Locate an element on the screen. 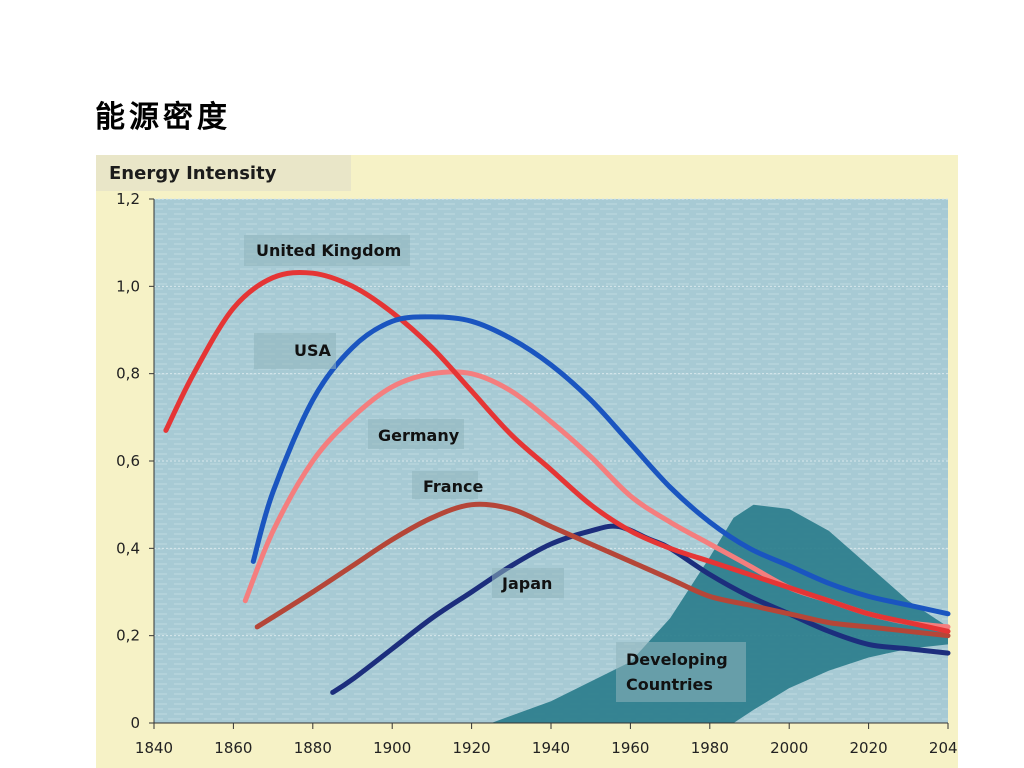  slide-title: 能源密度 is located at coordinates (163, 117).